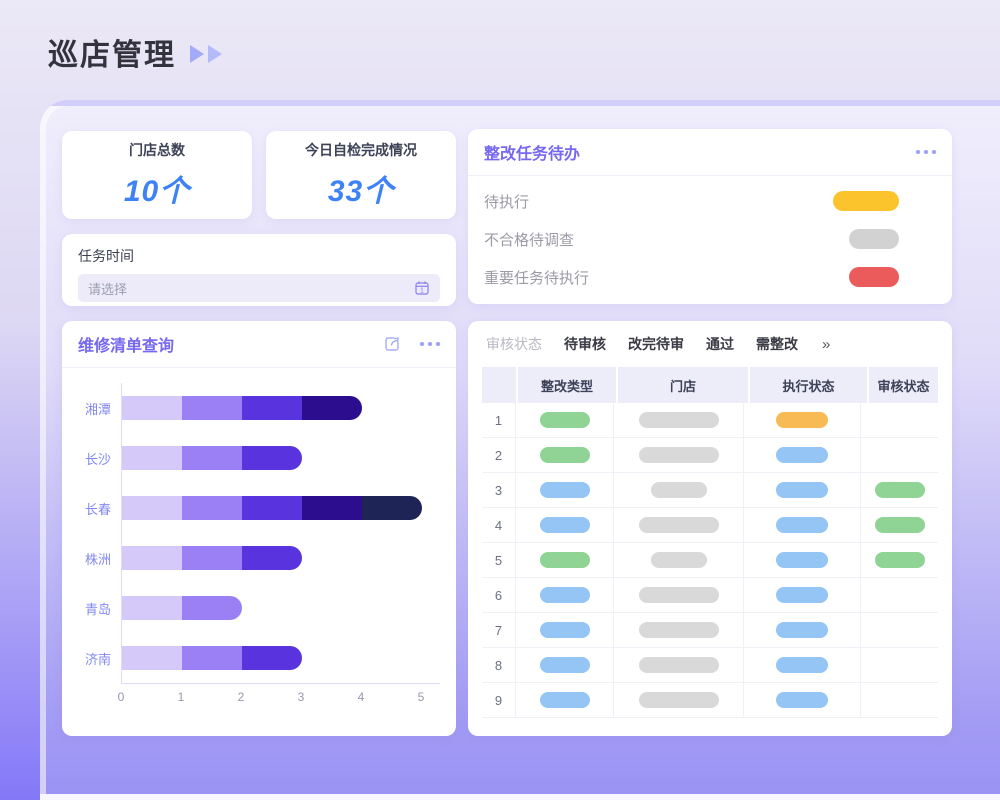 Image resolution: width=1000 pixels, height=800 pixels. I want to click on table-row: 1, so click(710, 420).